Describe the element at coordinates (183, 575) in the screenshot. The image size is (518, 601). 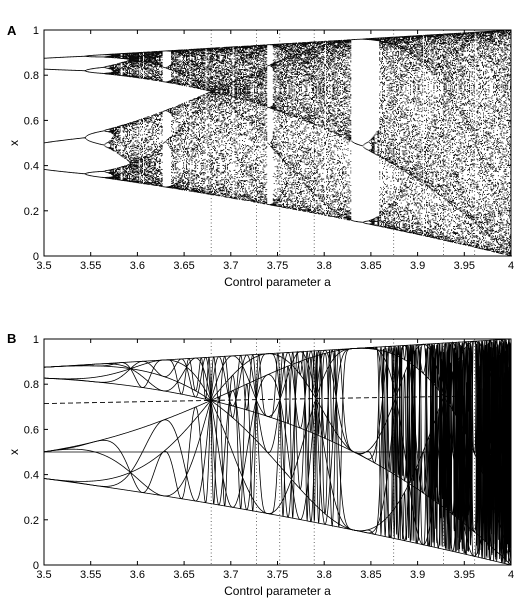
I see `panel-b-x-tick-label: 3.65` at that location.